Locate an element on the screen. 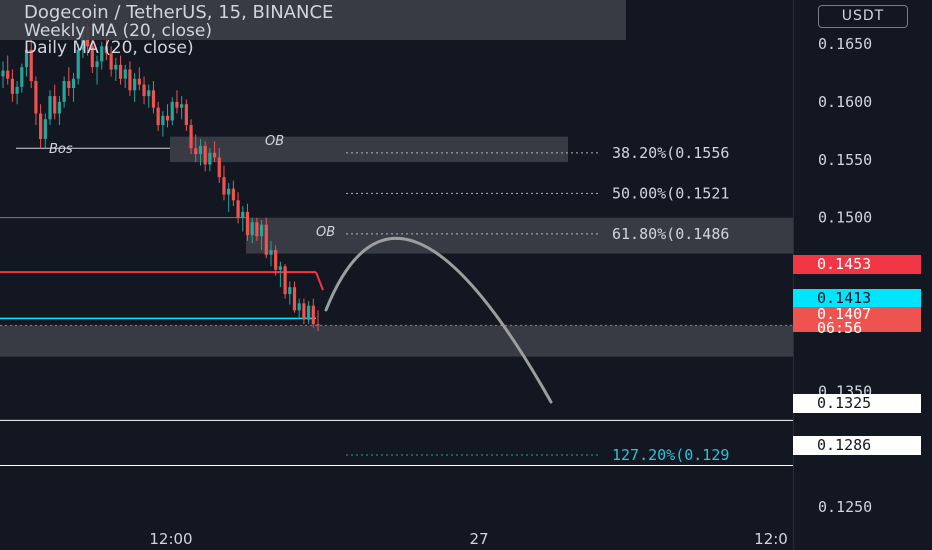 The height and width of the screenshot is (550, 932). ob-upper-zone is located at coordinates (369, 149).